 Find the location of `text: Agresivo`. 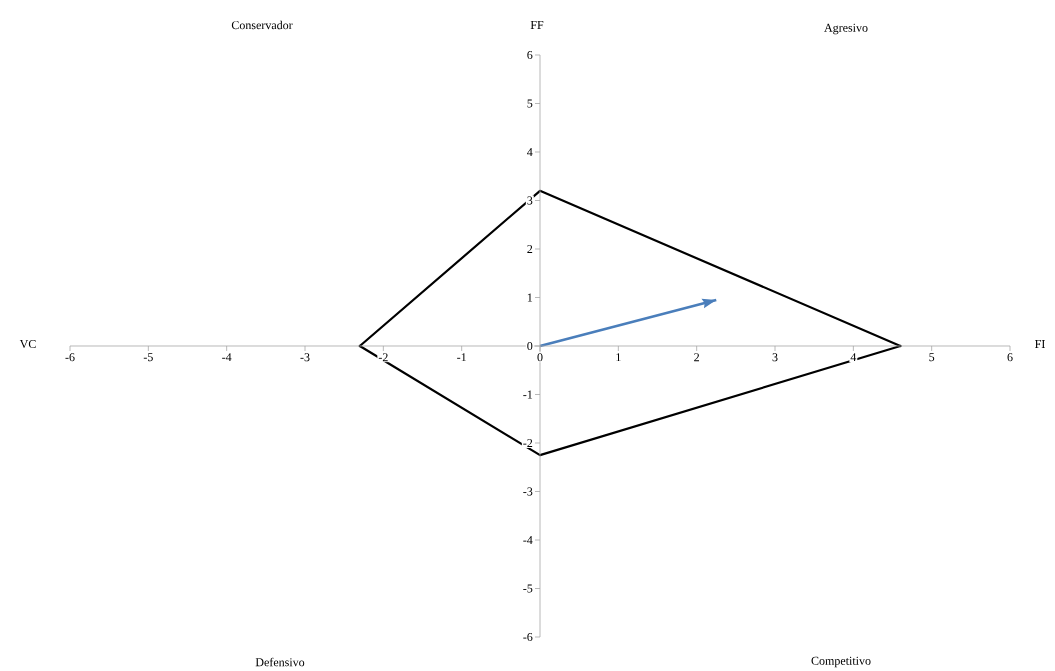

text: Agresivo is located at coordinates (846, 29).